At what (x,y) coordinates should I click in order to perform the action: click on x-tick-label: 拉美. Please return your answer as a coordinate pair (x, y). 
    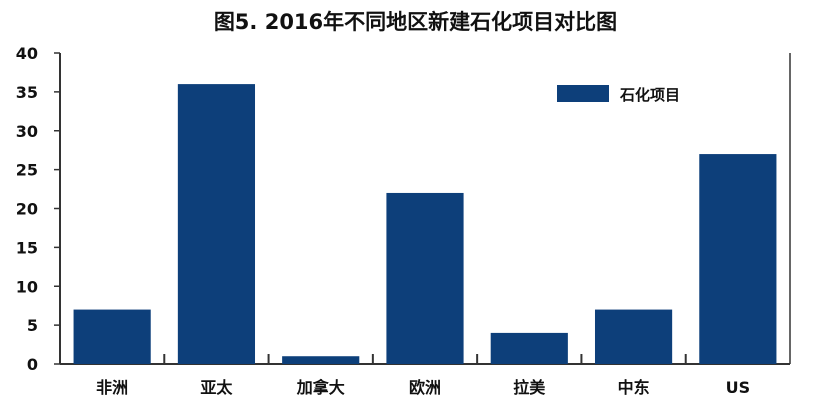
    Looking at the image, I should click on (529, 387).